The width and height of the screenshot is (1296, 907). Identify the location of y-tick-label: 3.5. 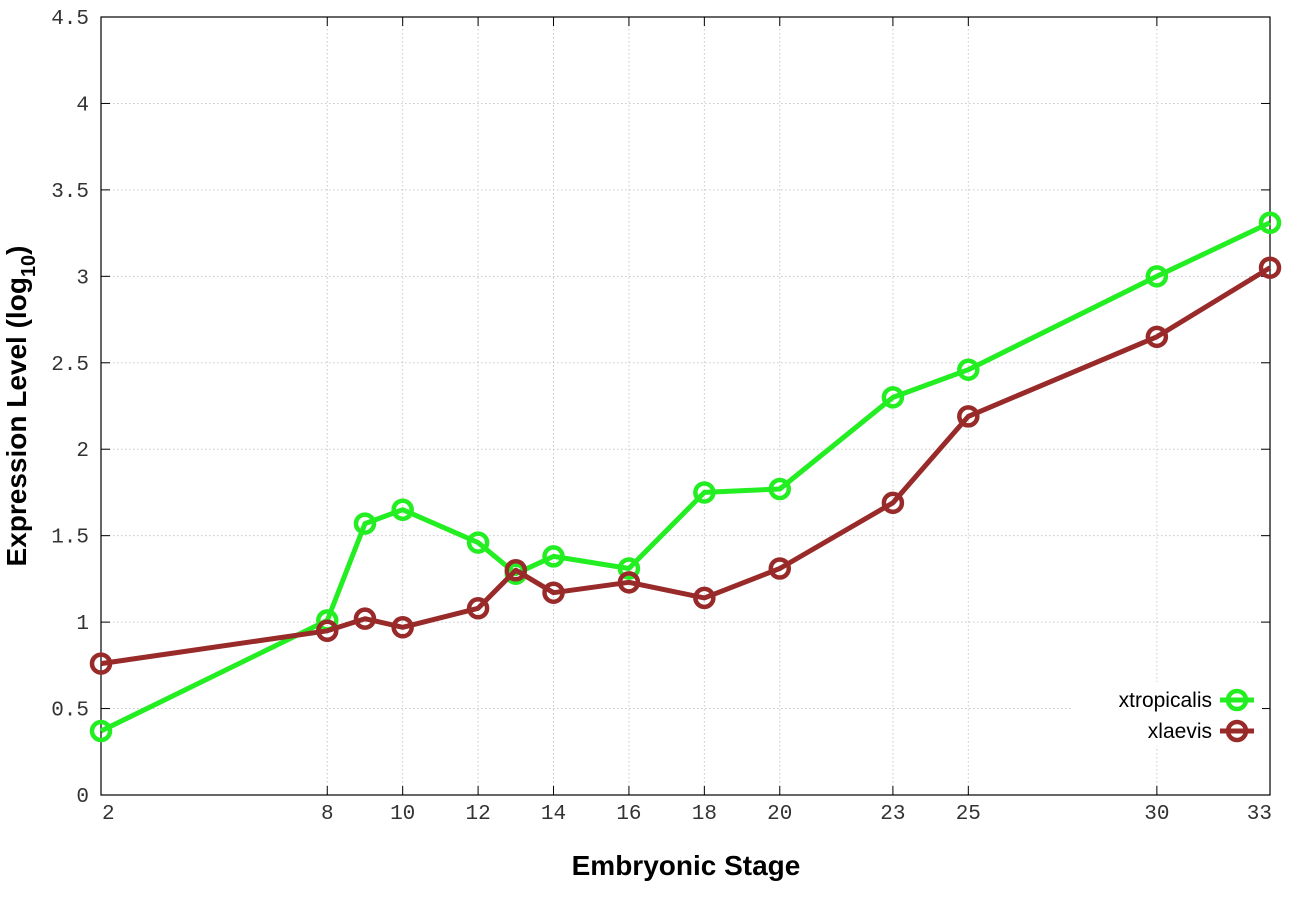
(70, 192).